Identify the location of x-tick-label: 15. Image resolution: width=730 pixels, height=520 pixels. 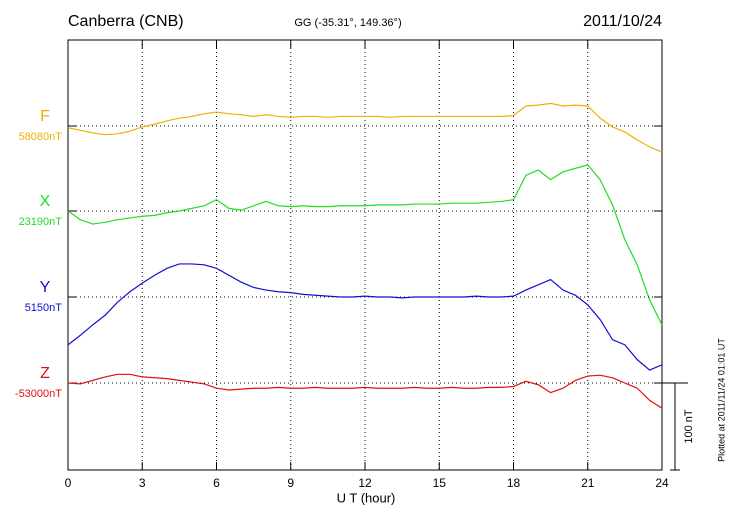
(440, 483).